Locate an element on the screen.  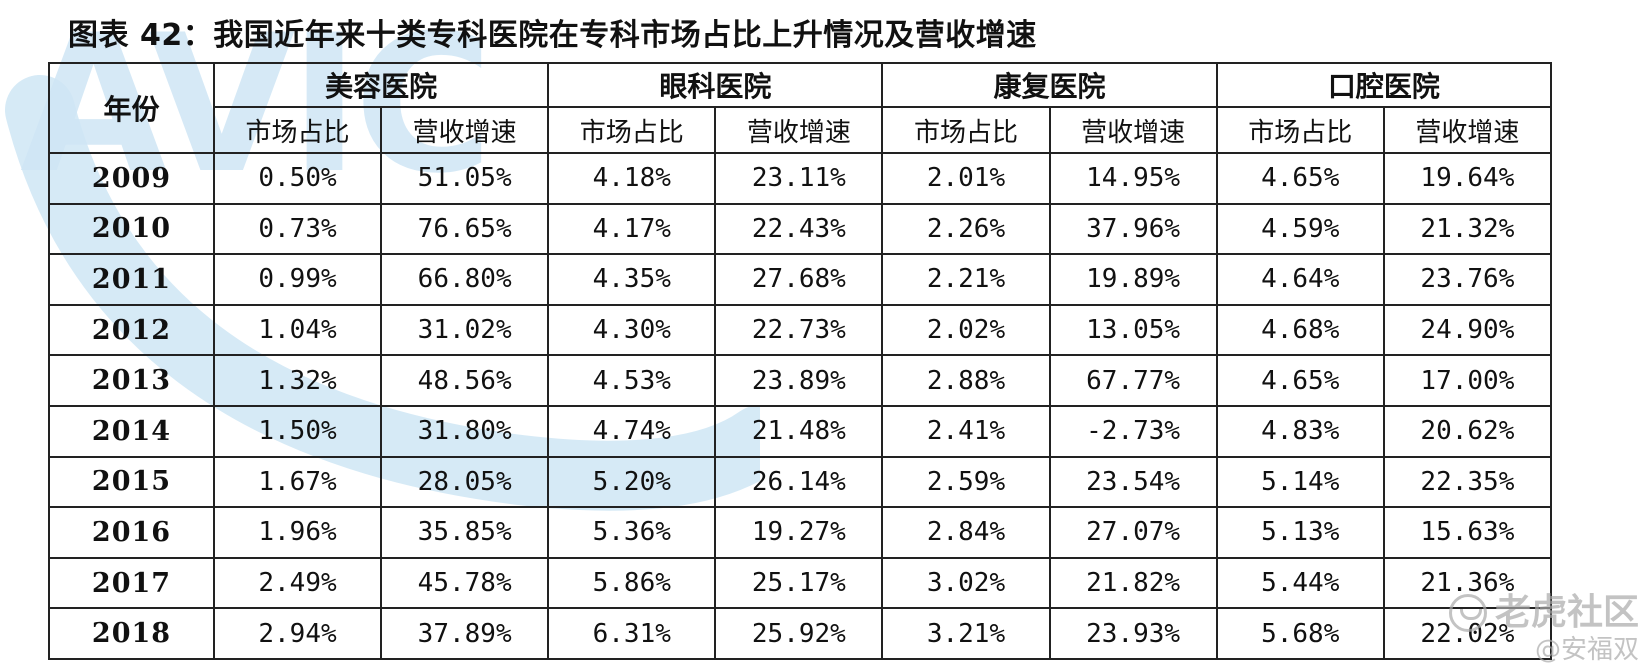
revenue-growth-cell: 23.89% is located at coordinates (799, 380).